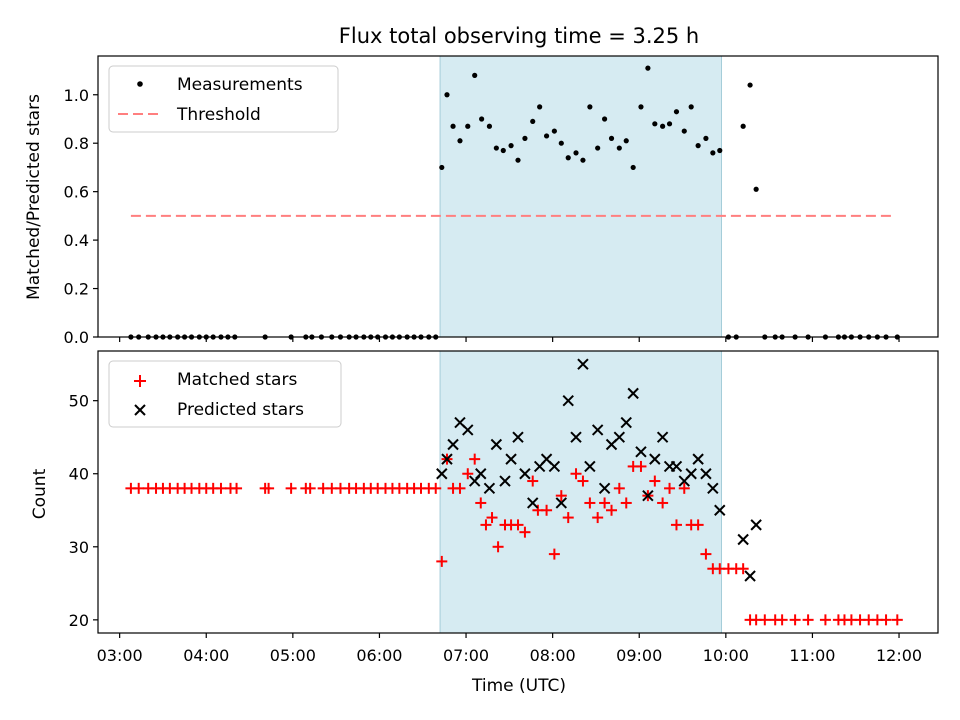 The width and height of the screenshot is (960, 720). What do you see at coordinates (509, 339) in the screenshot?
I see `top-x-ticks` at bounding box center [509, 339].